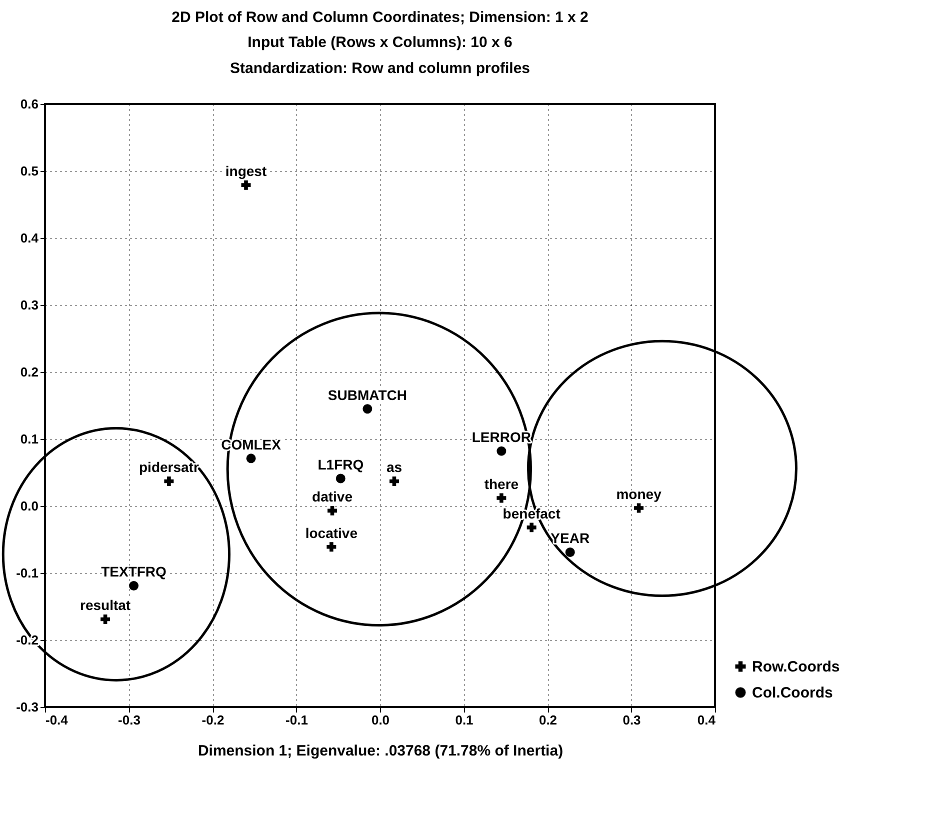 This screenshot has height=840, width=930. What do you see at coordinates (380, 68) in the screenshot?
I see `text: Standardization: Row and column profiles` at bounding box center [380, 68].